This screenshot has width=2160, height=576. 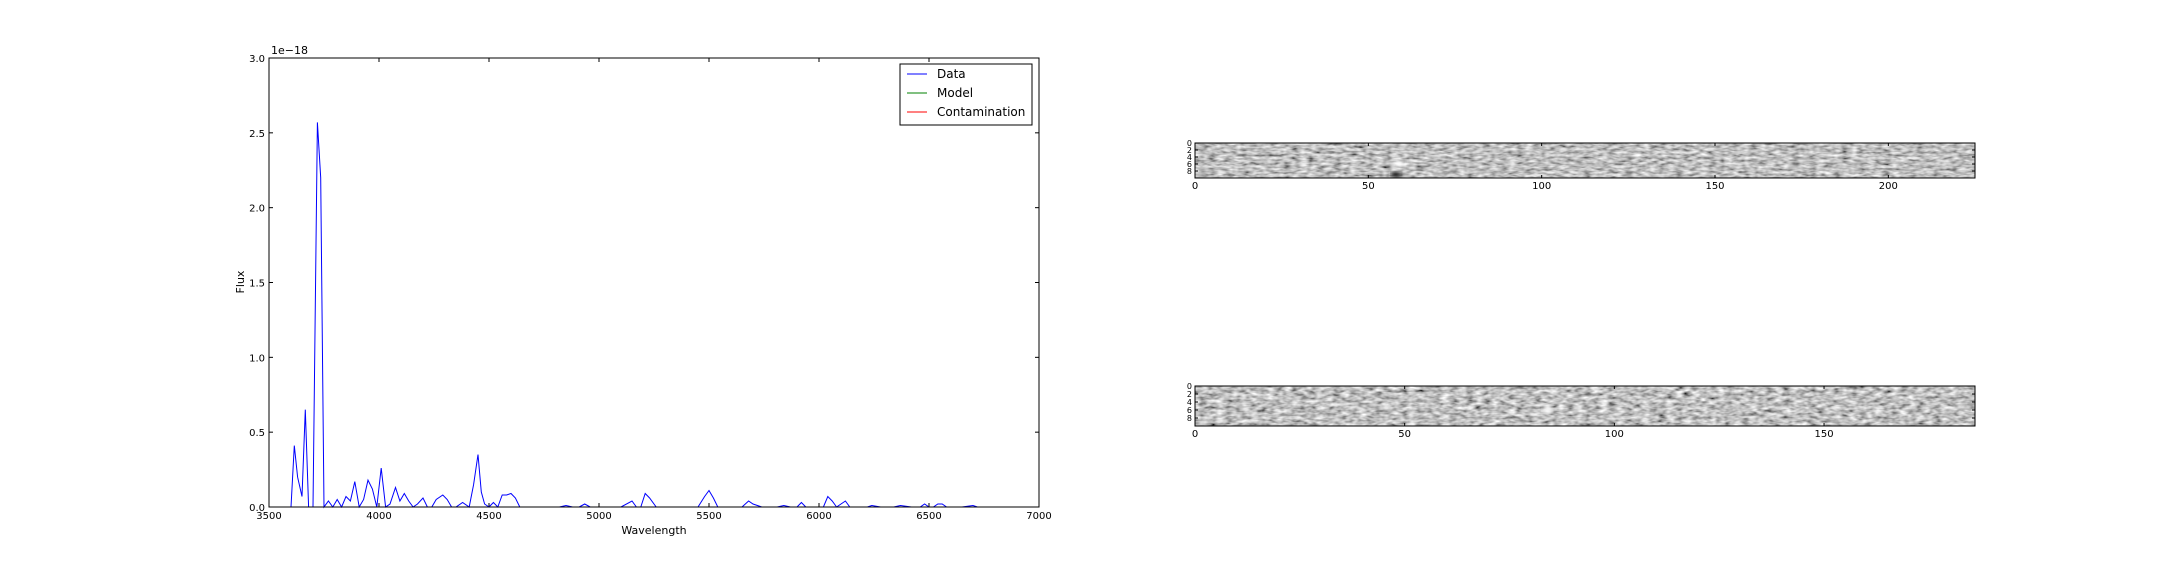 I want to click on x-tick-label: 5500, so click(x=708, y=516).